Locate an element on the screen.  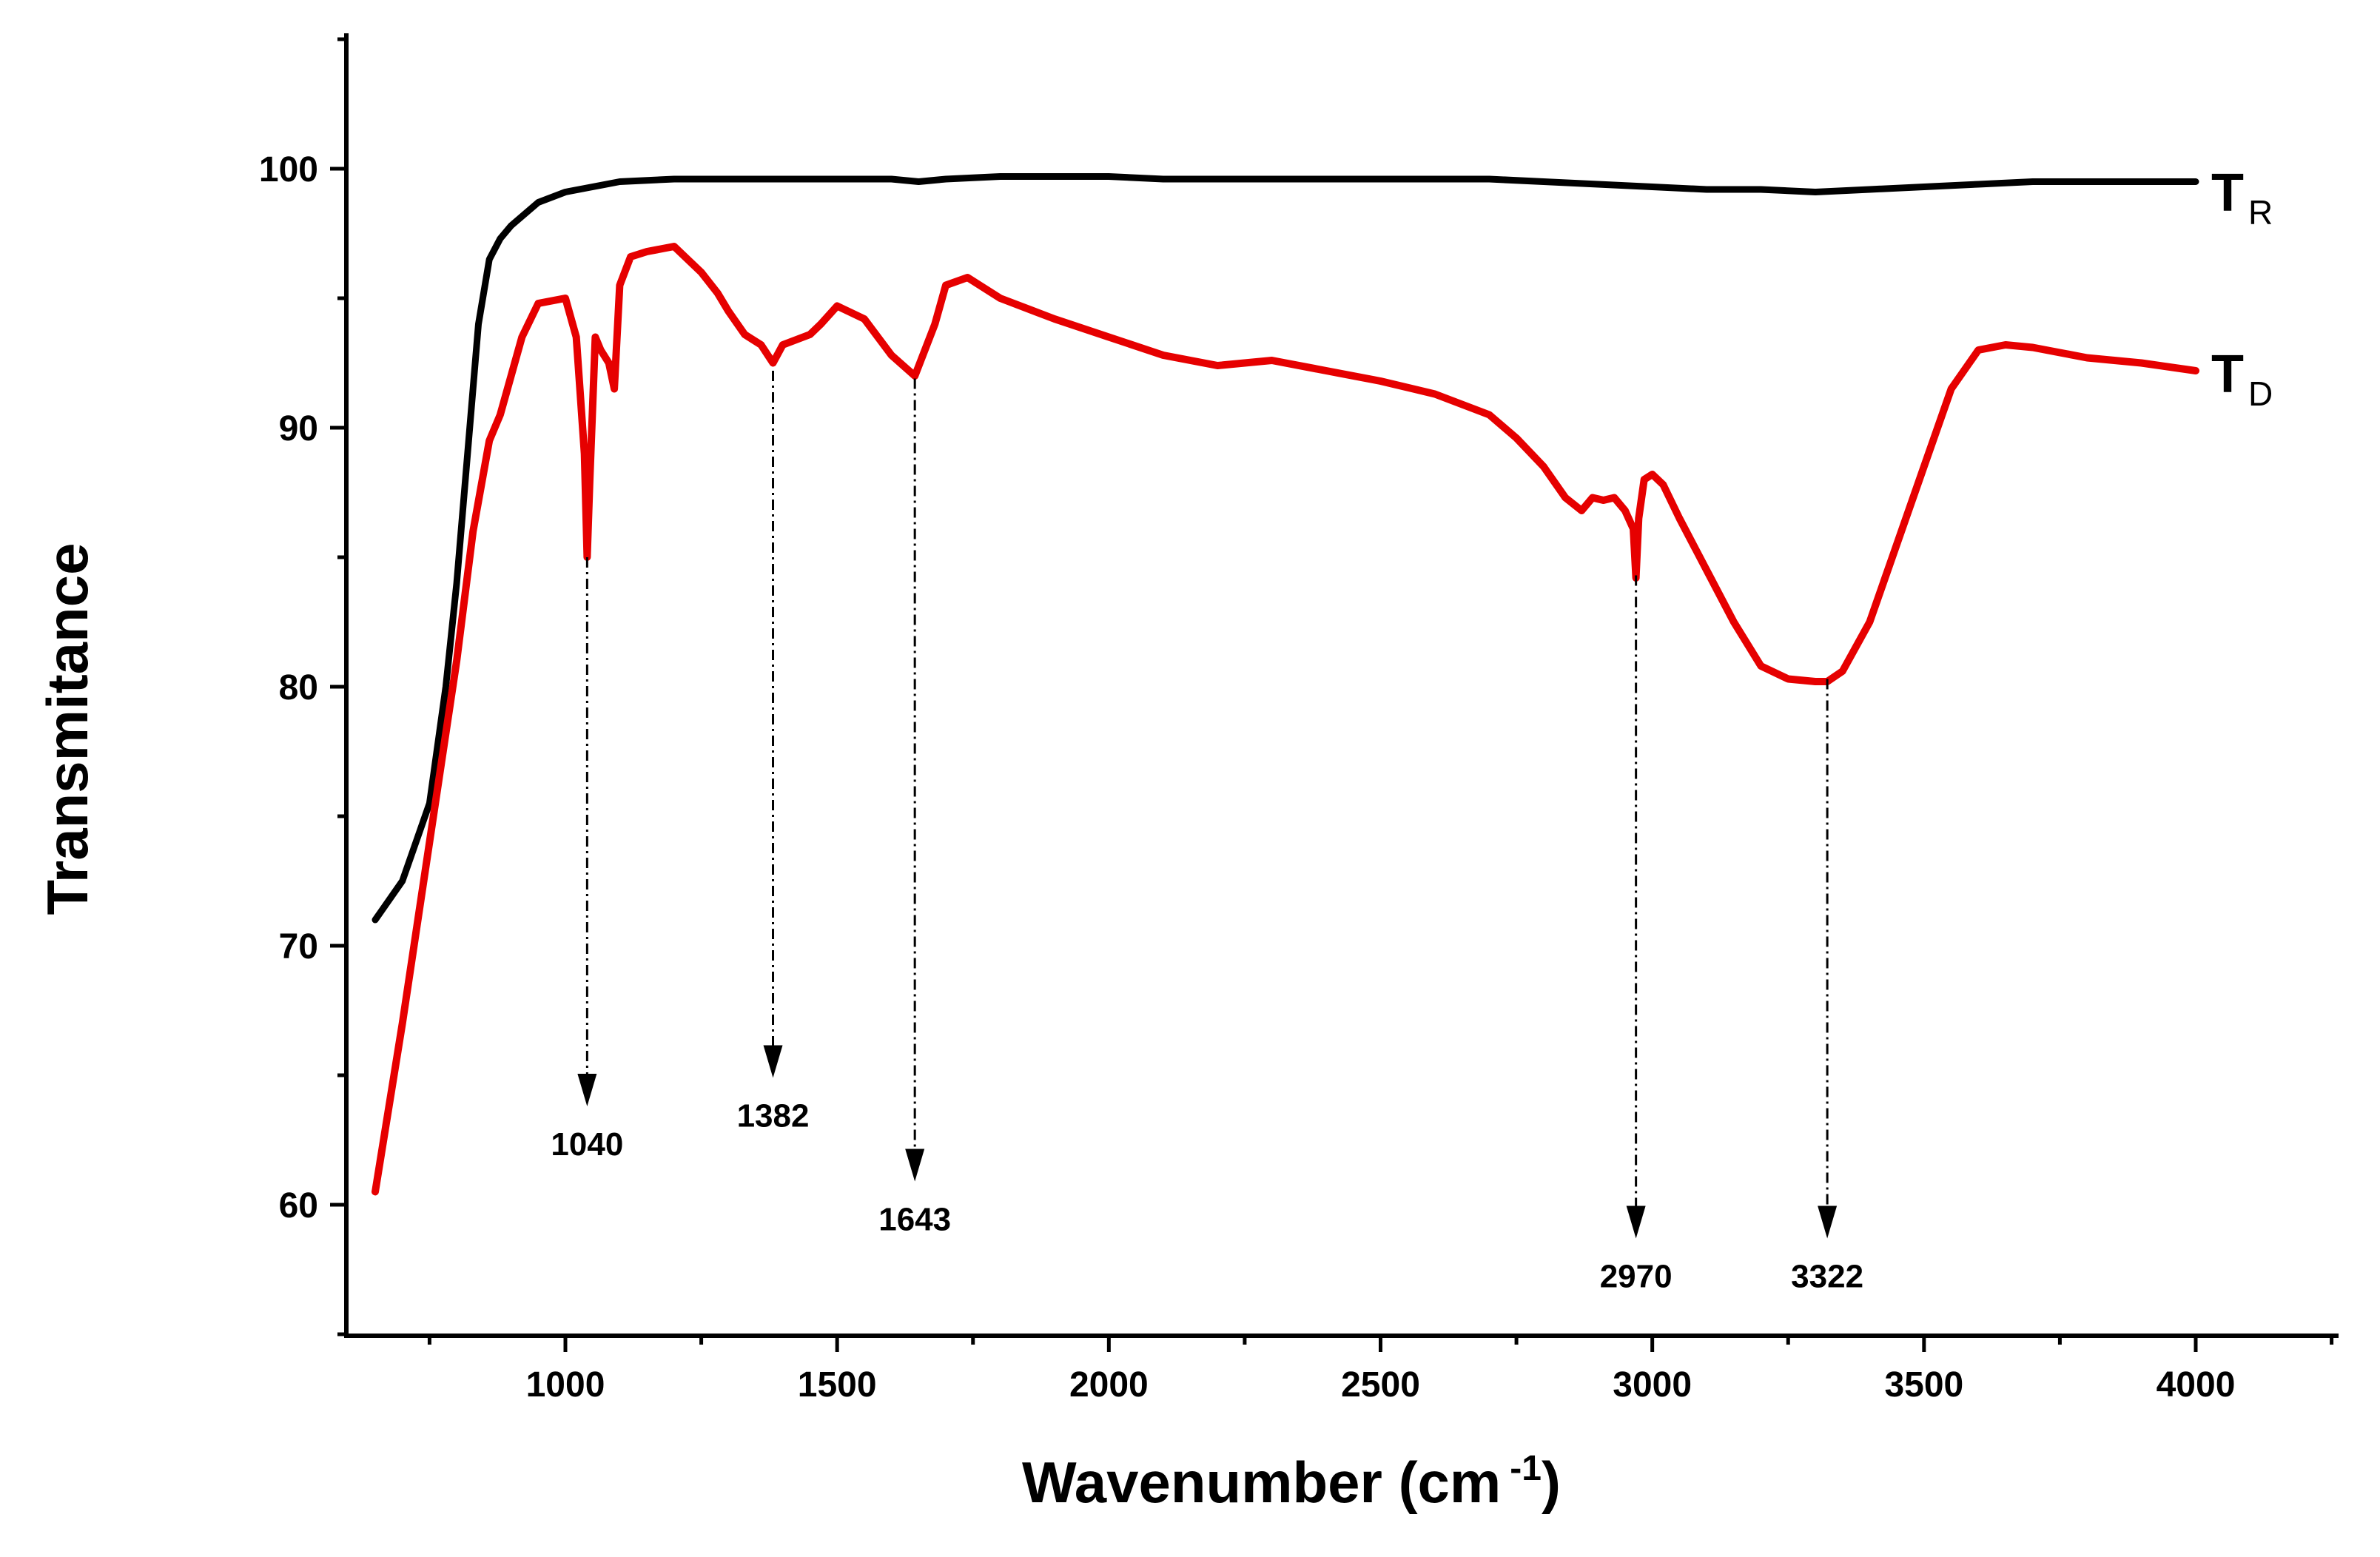
annotation-label-3322: 3322 is located at coordinates (1827, 1277).